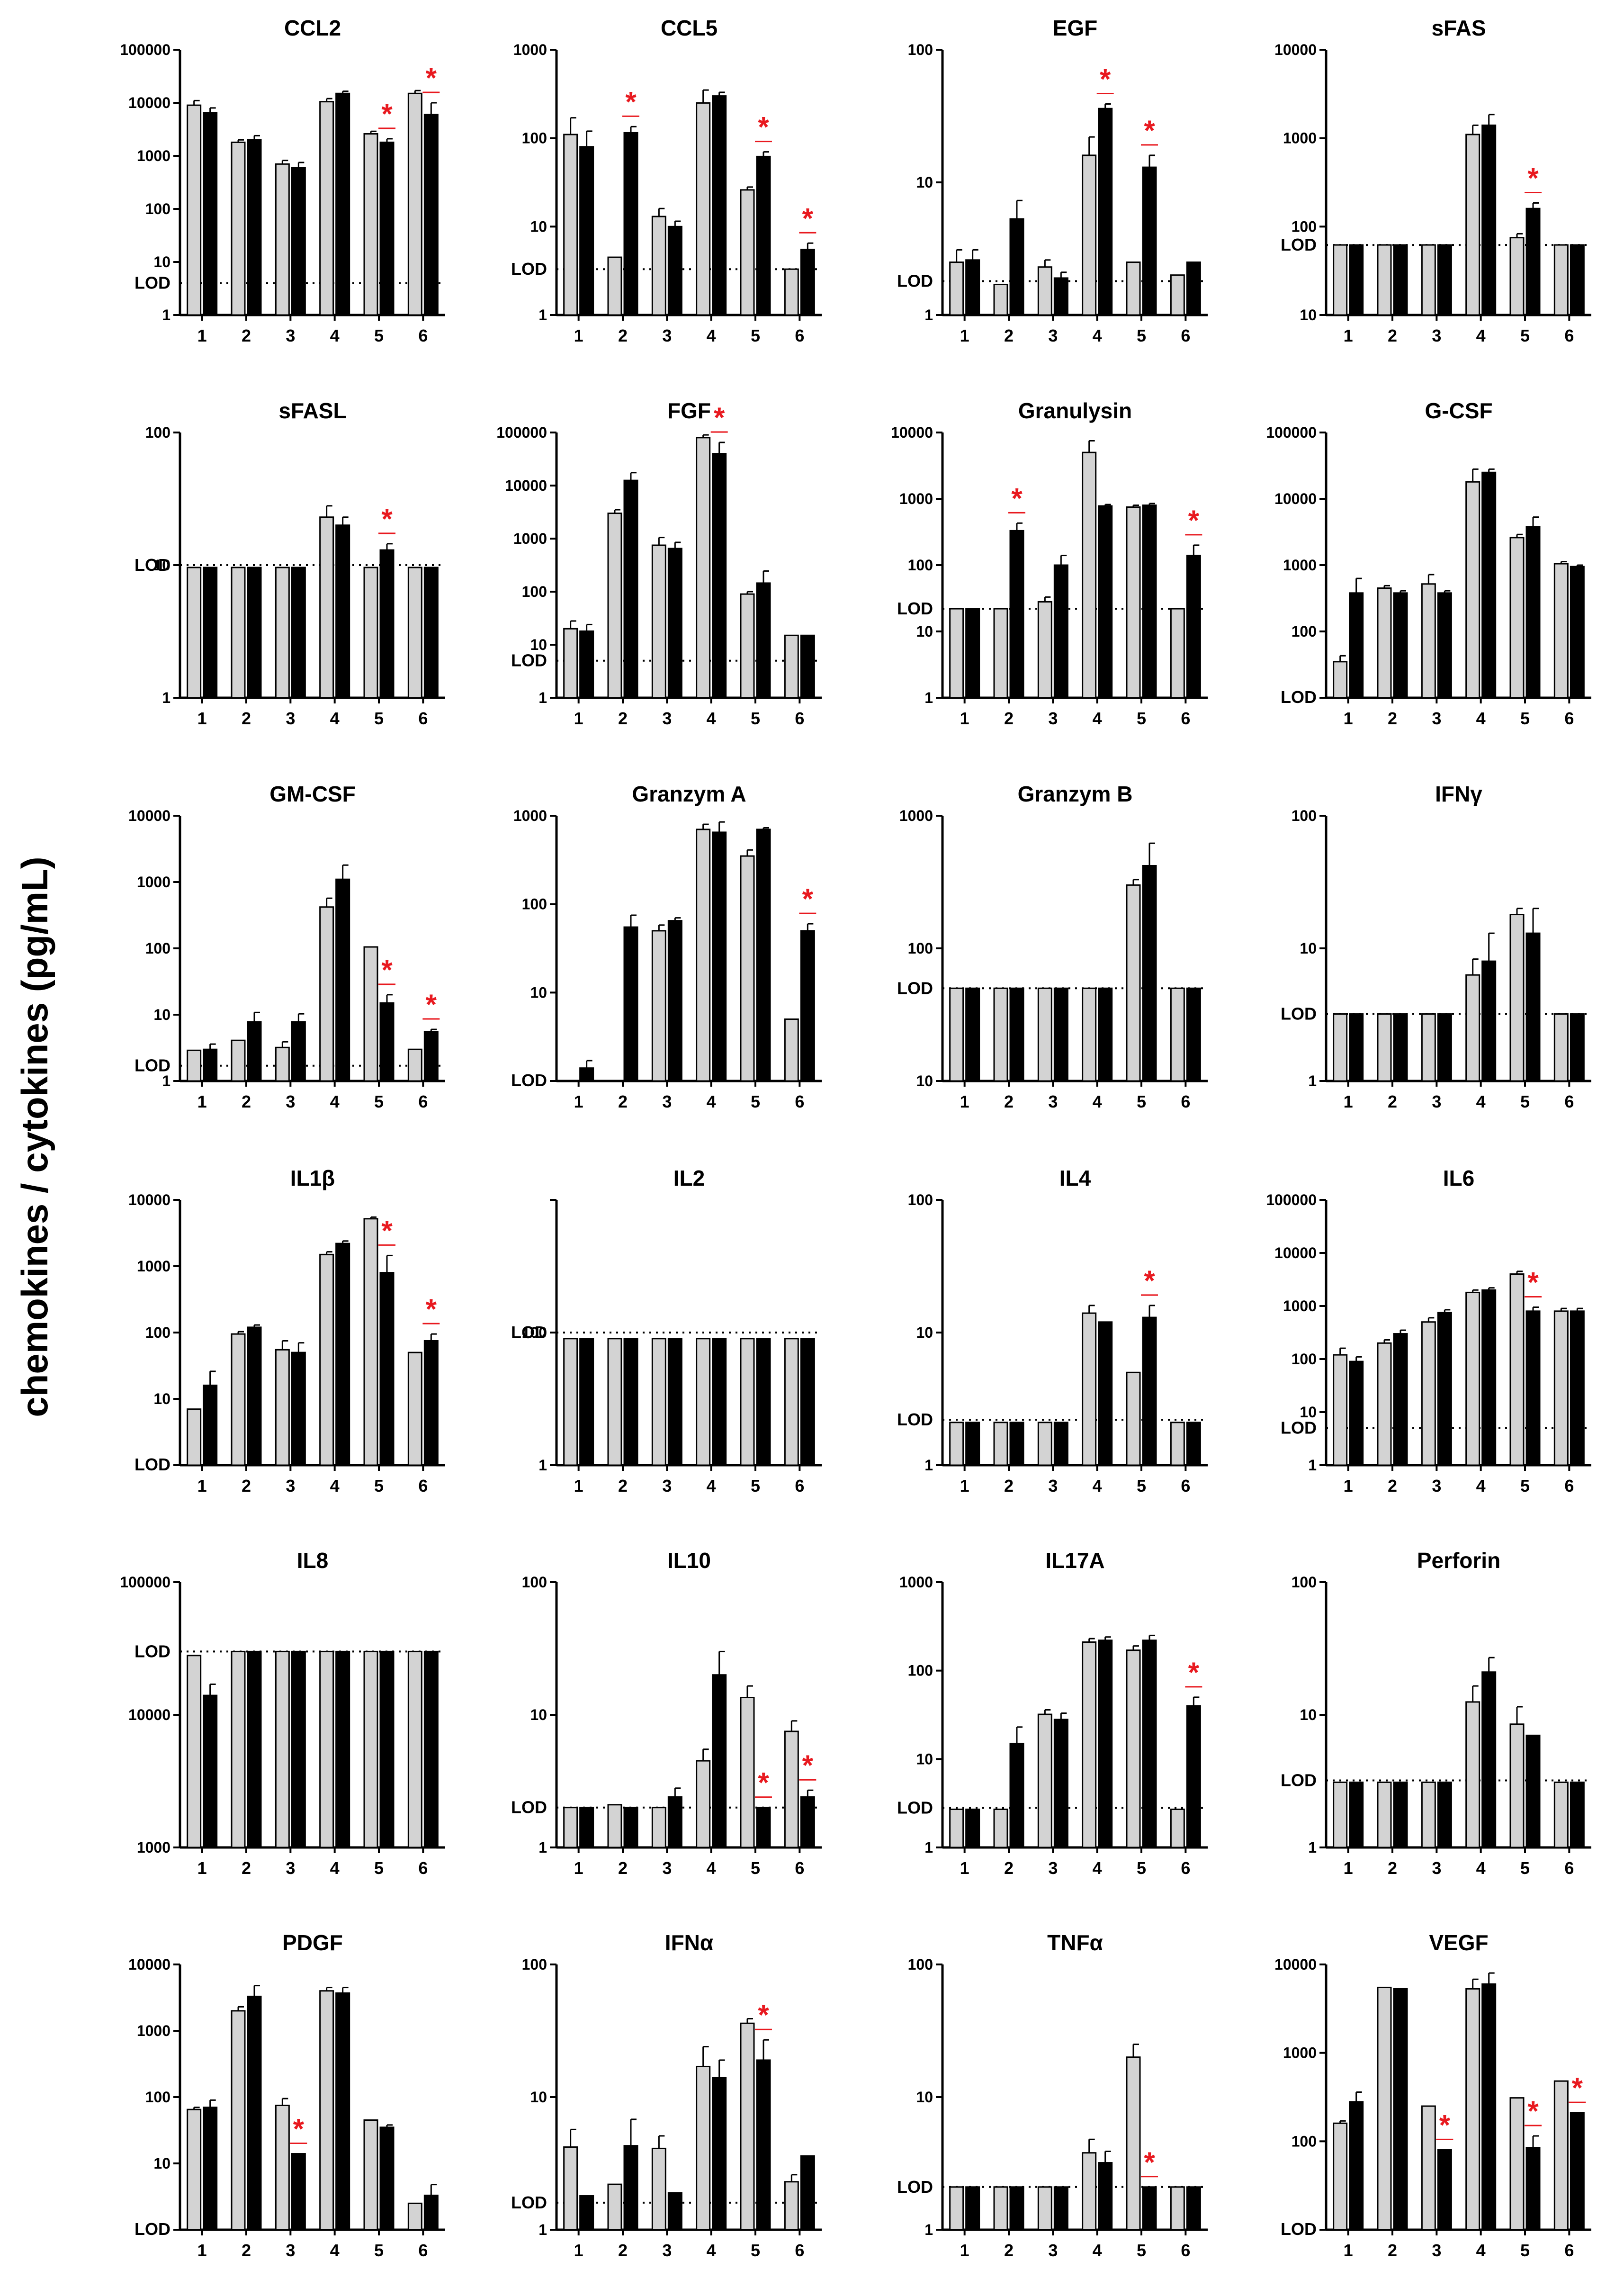 Image resolution: width=1624 pixels, height=2279 pixels. Describe the element at coordinates (915, 2187) in the screenshot. I see `lod-label: LOD` at that location.